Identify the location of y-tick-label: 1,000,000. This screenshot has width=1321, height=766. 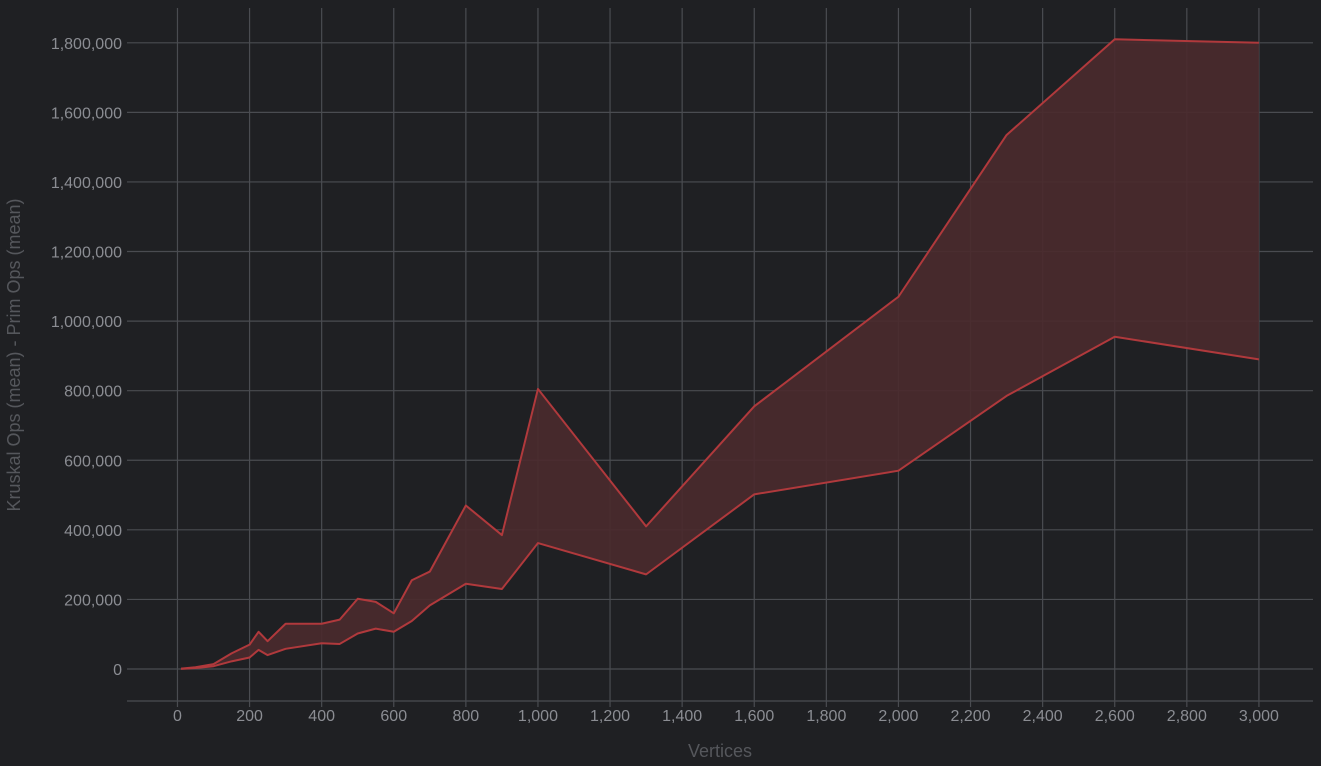
(86, 322).